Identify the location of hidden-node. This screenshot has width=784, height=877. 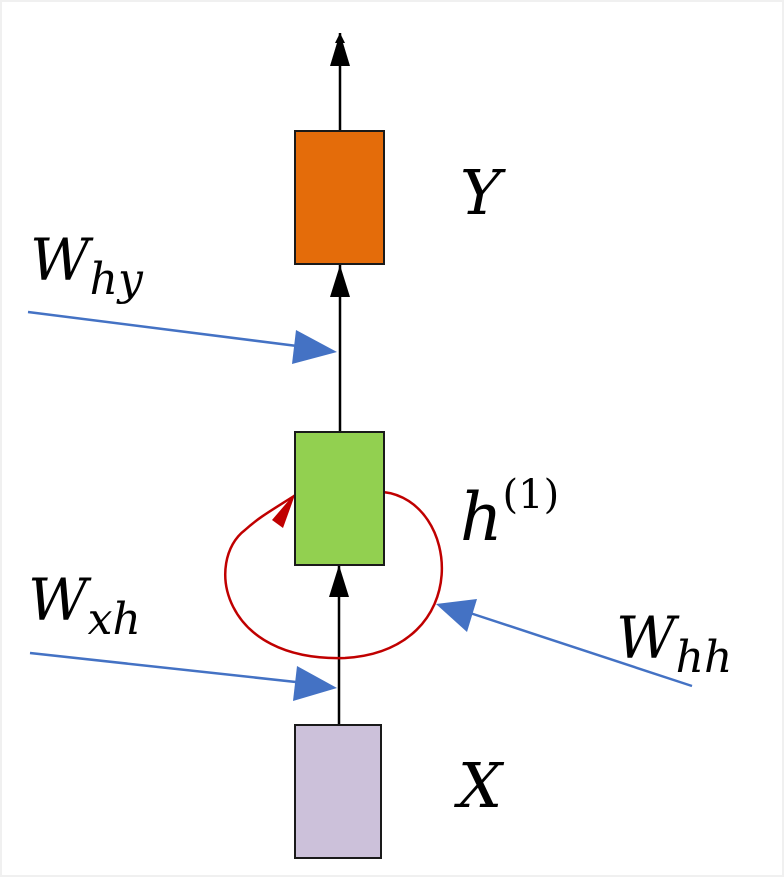
(339, 498).